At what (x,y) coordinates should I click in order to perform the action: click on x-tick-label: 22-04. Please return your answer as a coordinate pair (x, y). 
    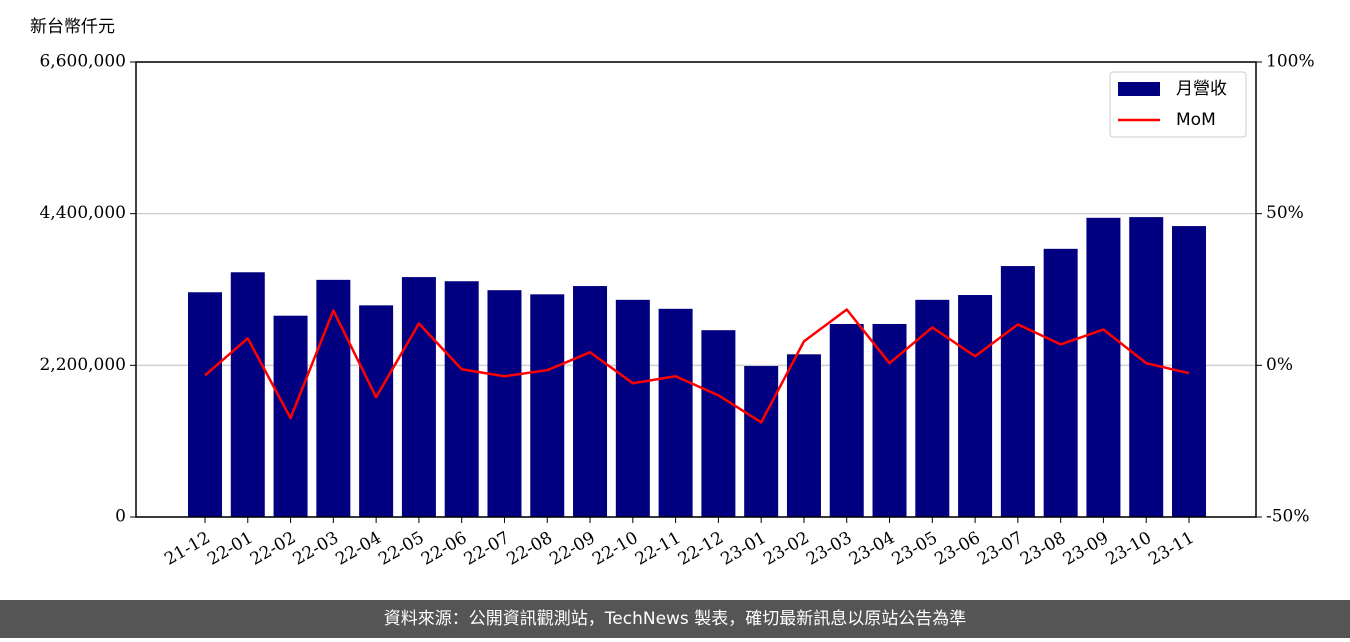
    Looking at the image, I should click on (358, 549).